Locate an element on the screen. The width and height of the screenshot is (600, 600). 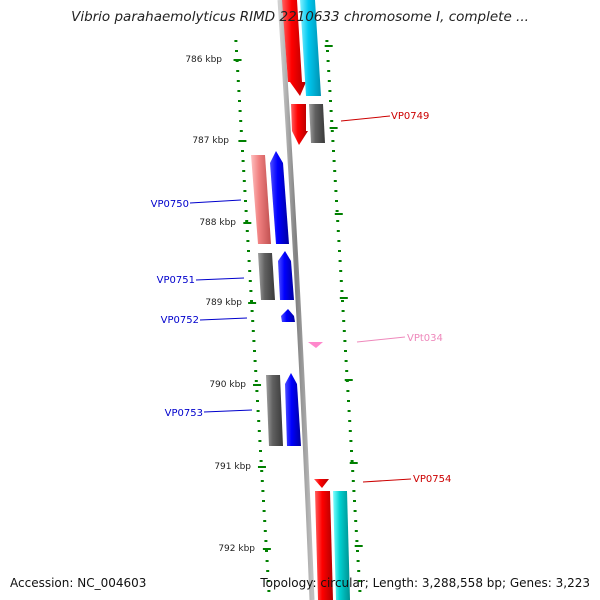
trna-feature is located at coordinates (315, 345).